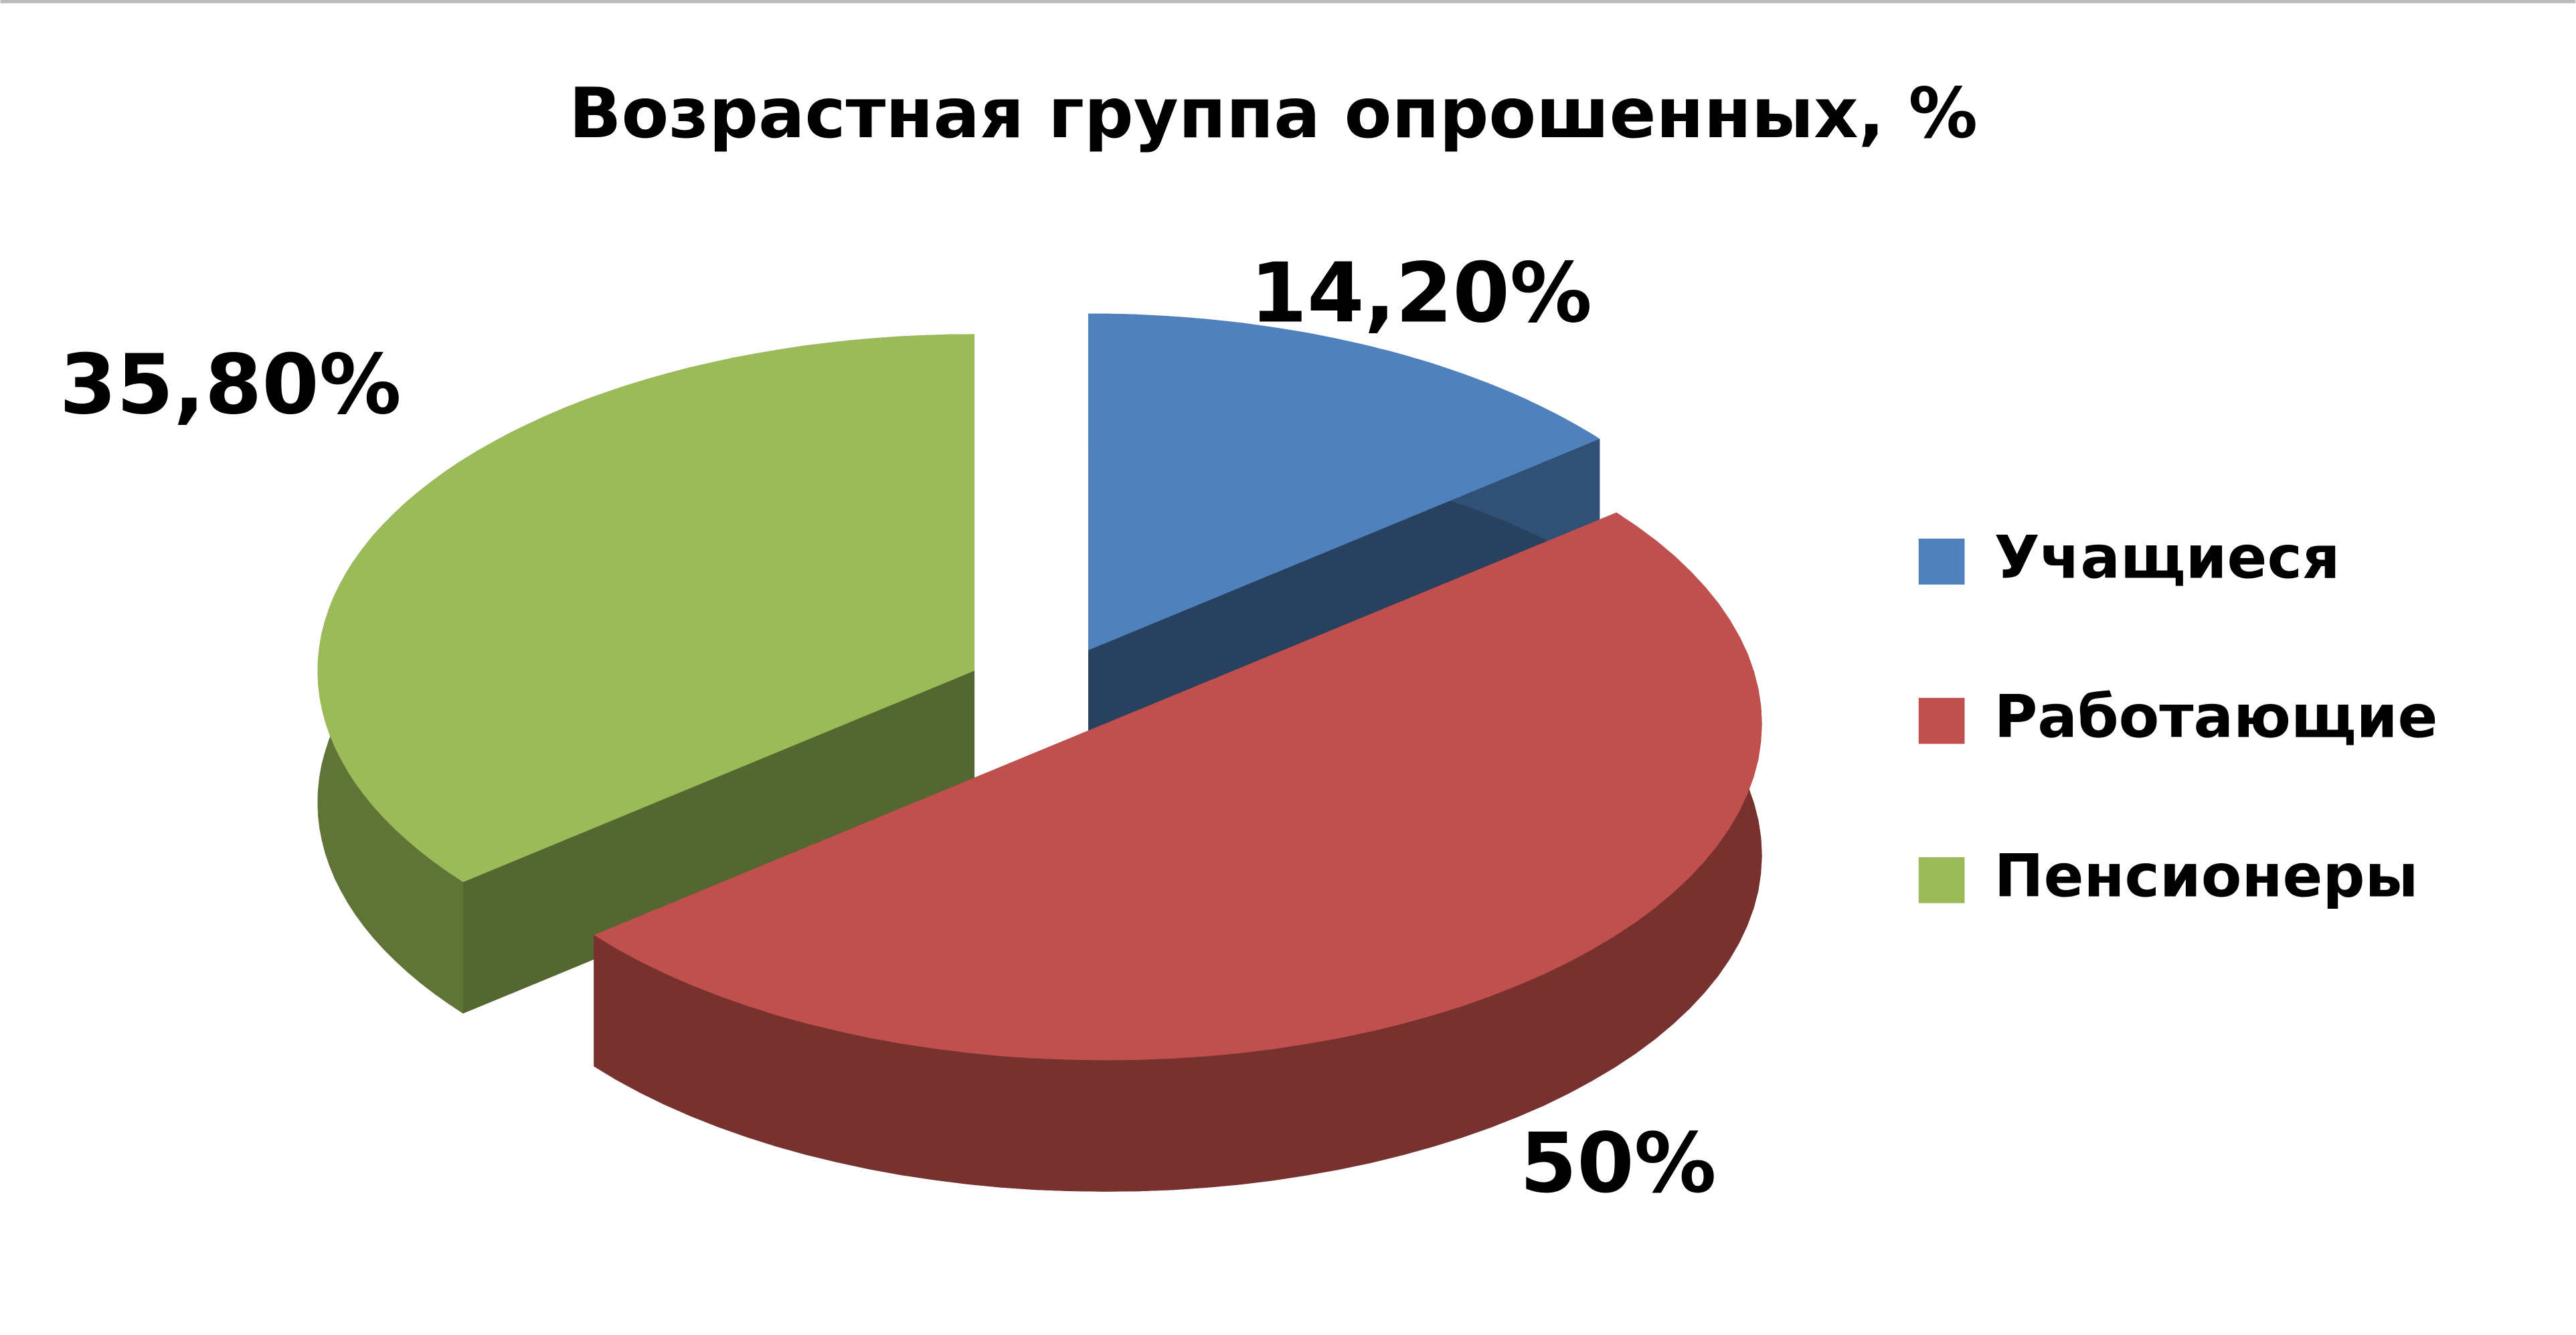  What do you see at coordinates (1273, 114) in the screenshot?
I see `chart-title: Возрастная группа опрошенных, %` at bounding box center [1273, 114].